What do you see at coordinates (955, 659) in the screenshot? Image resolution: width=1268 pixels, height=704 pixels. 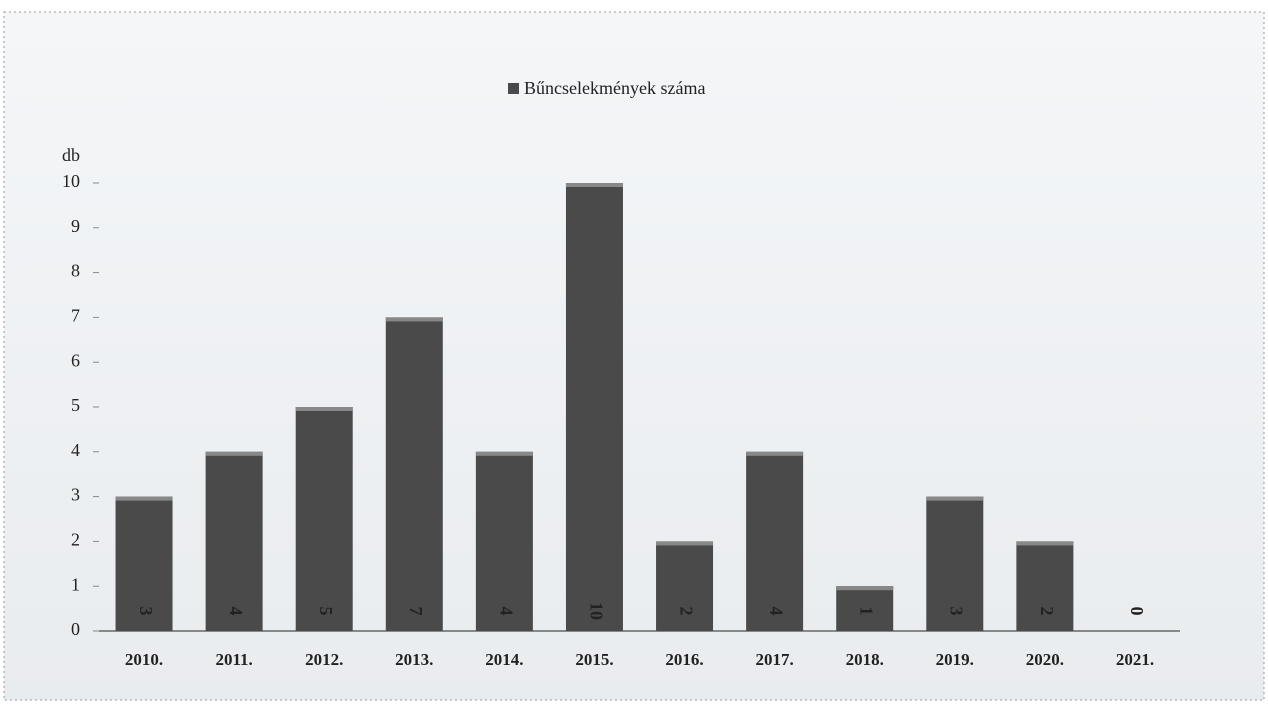 I see `x-tick-label: 2019.` at bounding box center [955, 659].